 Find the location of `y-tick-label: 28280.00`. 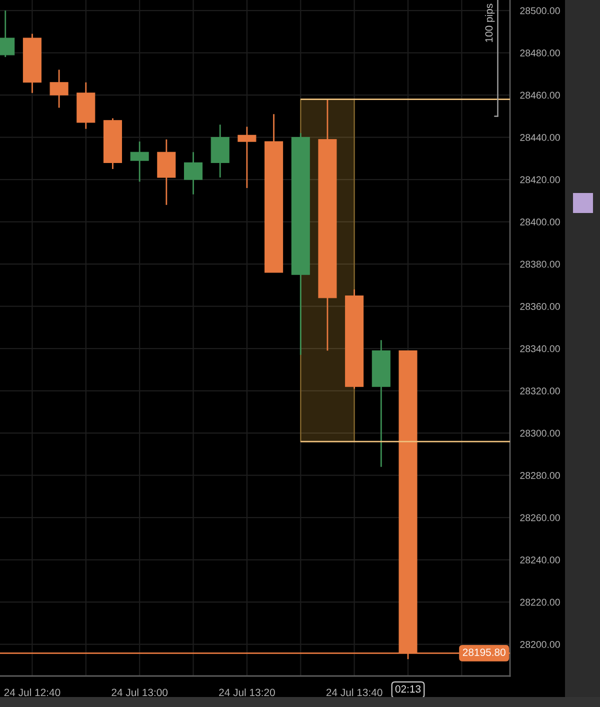

y-tick-label: 28280.00 is located at coordinates (540, 475).